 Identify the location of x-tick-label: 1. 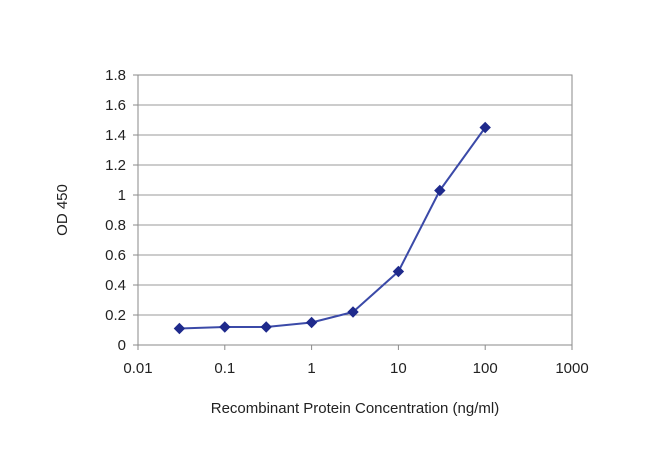
(311, 368).